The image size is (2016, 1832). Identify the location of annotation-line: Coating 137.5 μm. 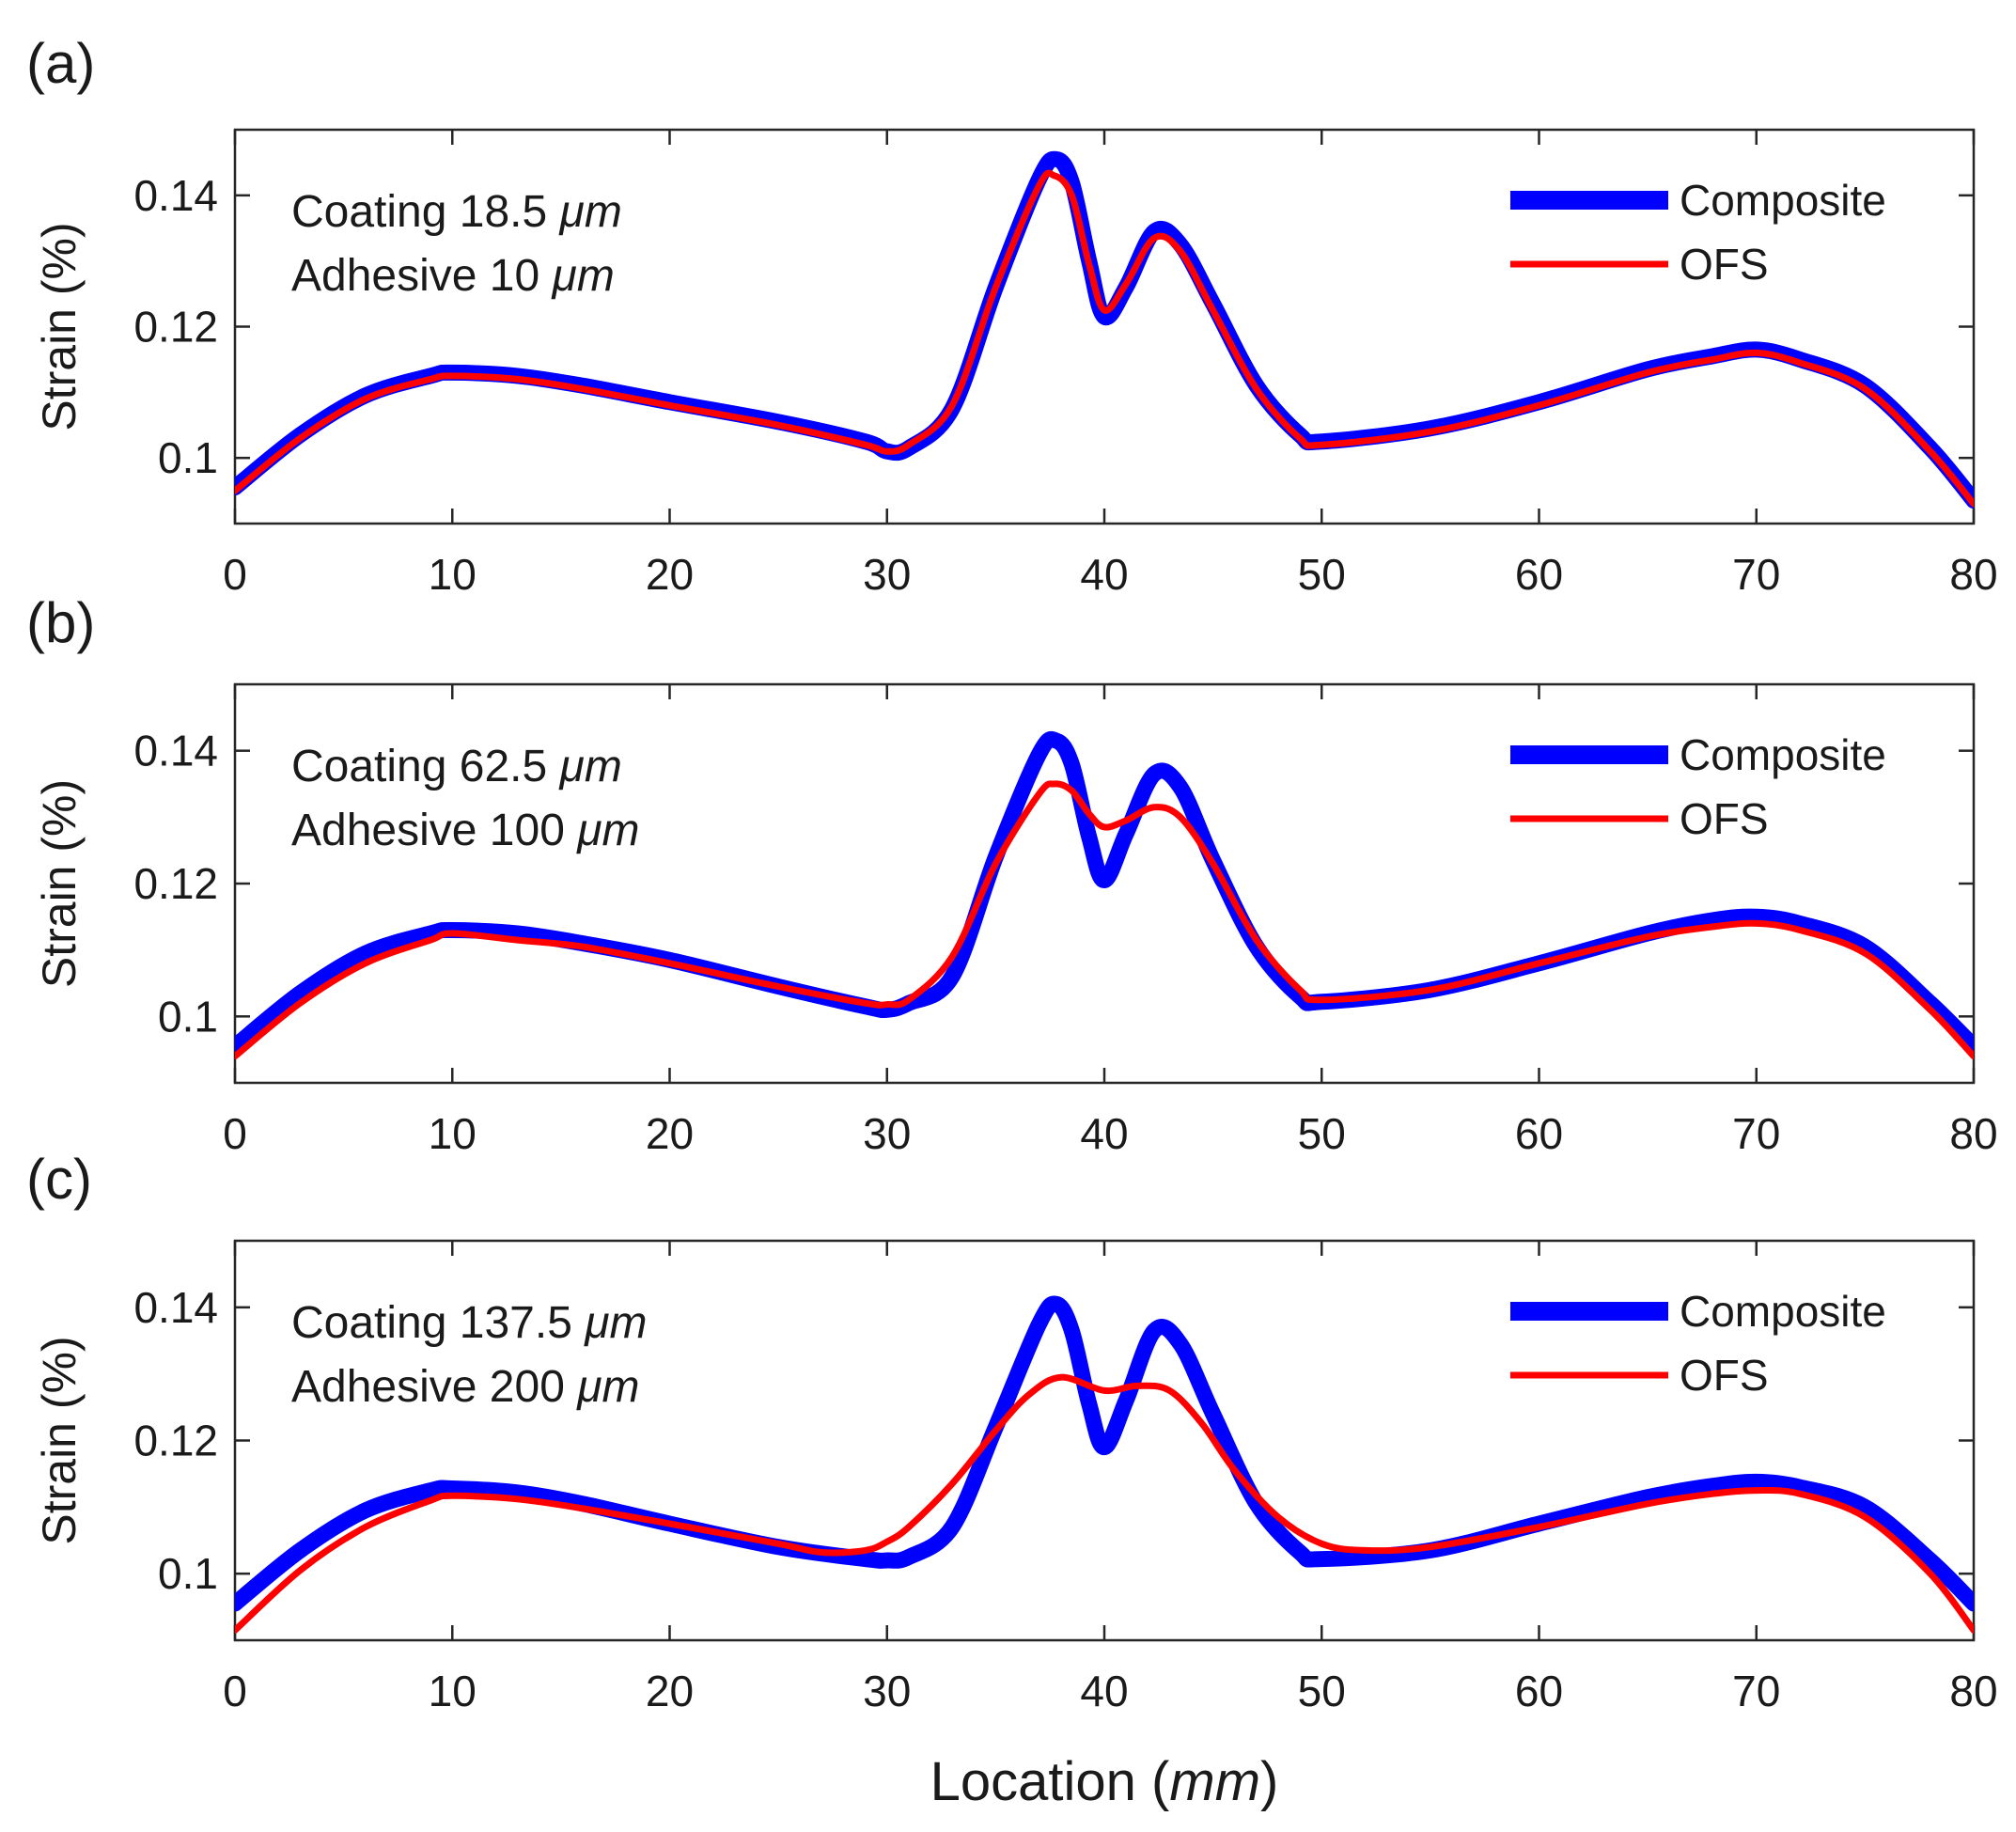
(470, 1323).